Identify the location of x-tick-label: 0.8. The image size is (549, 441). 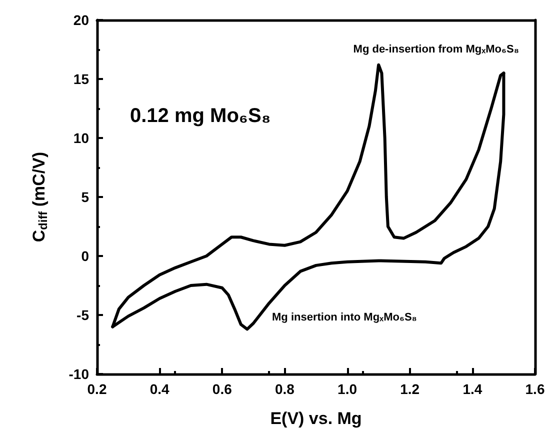
(284, 389).